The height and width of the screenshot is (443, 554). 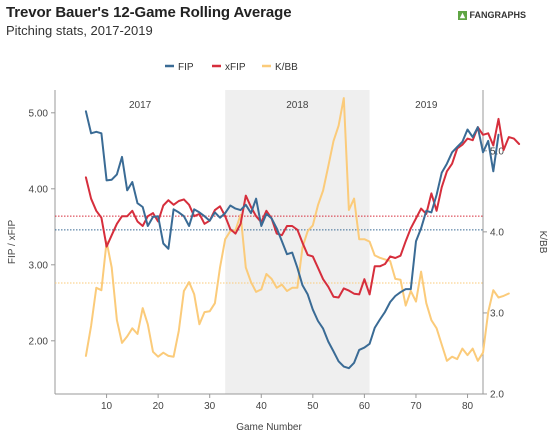 I want to click on season-label-2017: 2017, so click(x=140, y=105).